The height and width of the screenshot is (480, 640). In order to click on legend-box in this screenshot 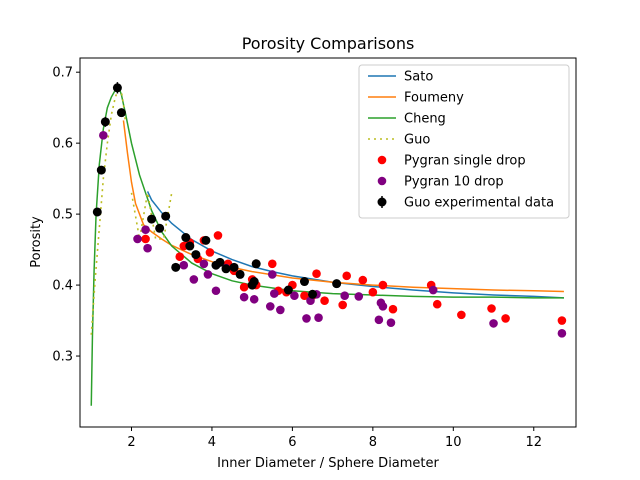, I will do `click(464, 141)`.